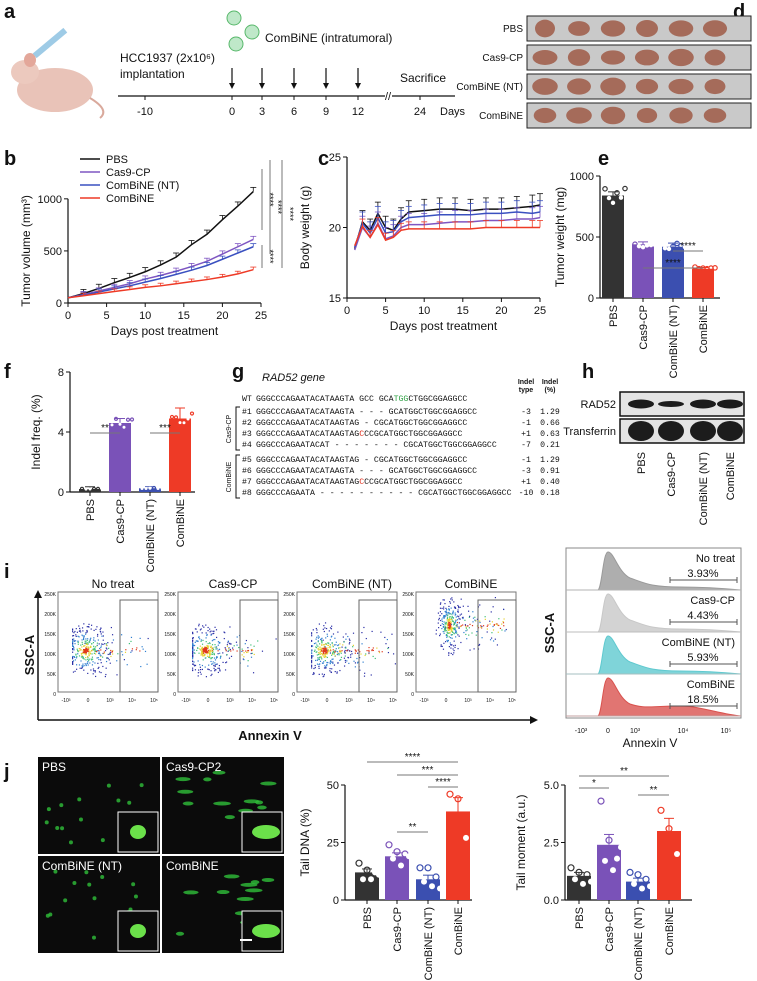 This screenshot has height=981, width=757. I want to click on scatter-x-tick: -10³, so click(186, 701).